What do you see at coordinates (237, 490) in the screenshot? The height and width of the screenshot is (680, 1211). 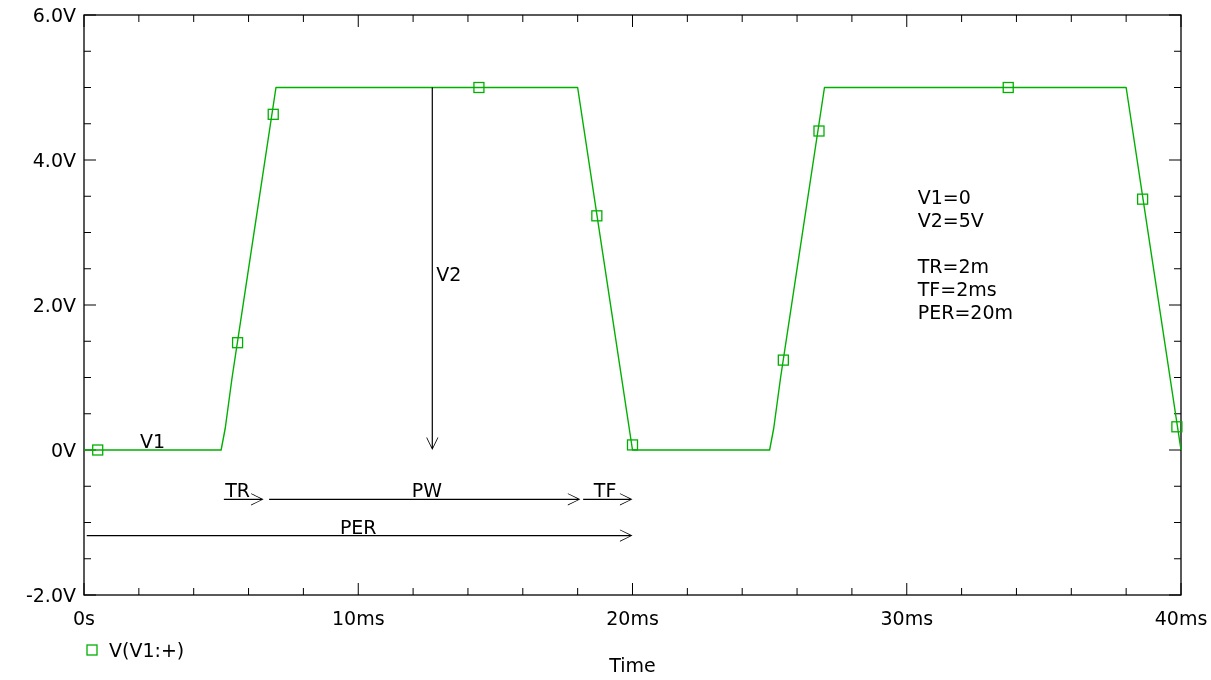 I see `annotation: TR` at bounding box center [237, 490].